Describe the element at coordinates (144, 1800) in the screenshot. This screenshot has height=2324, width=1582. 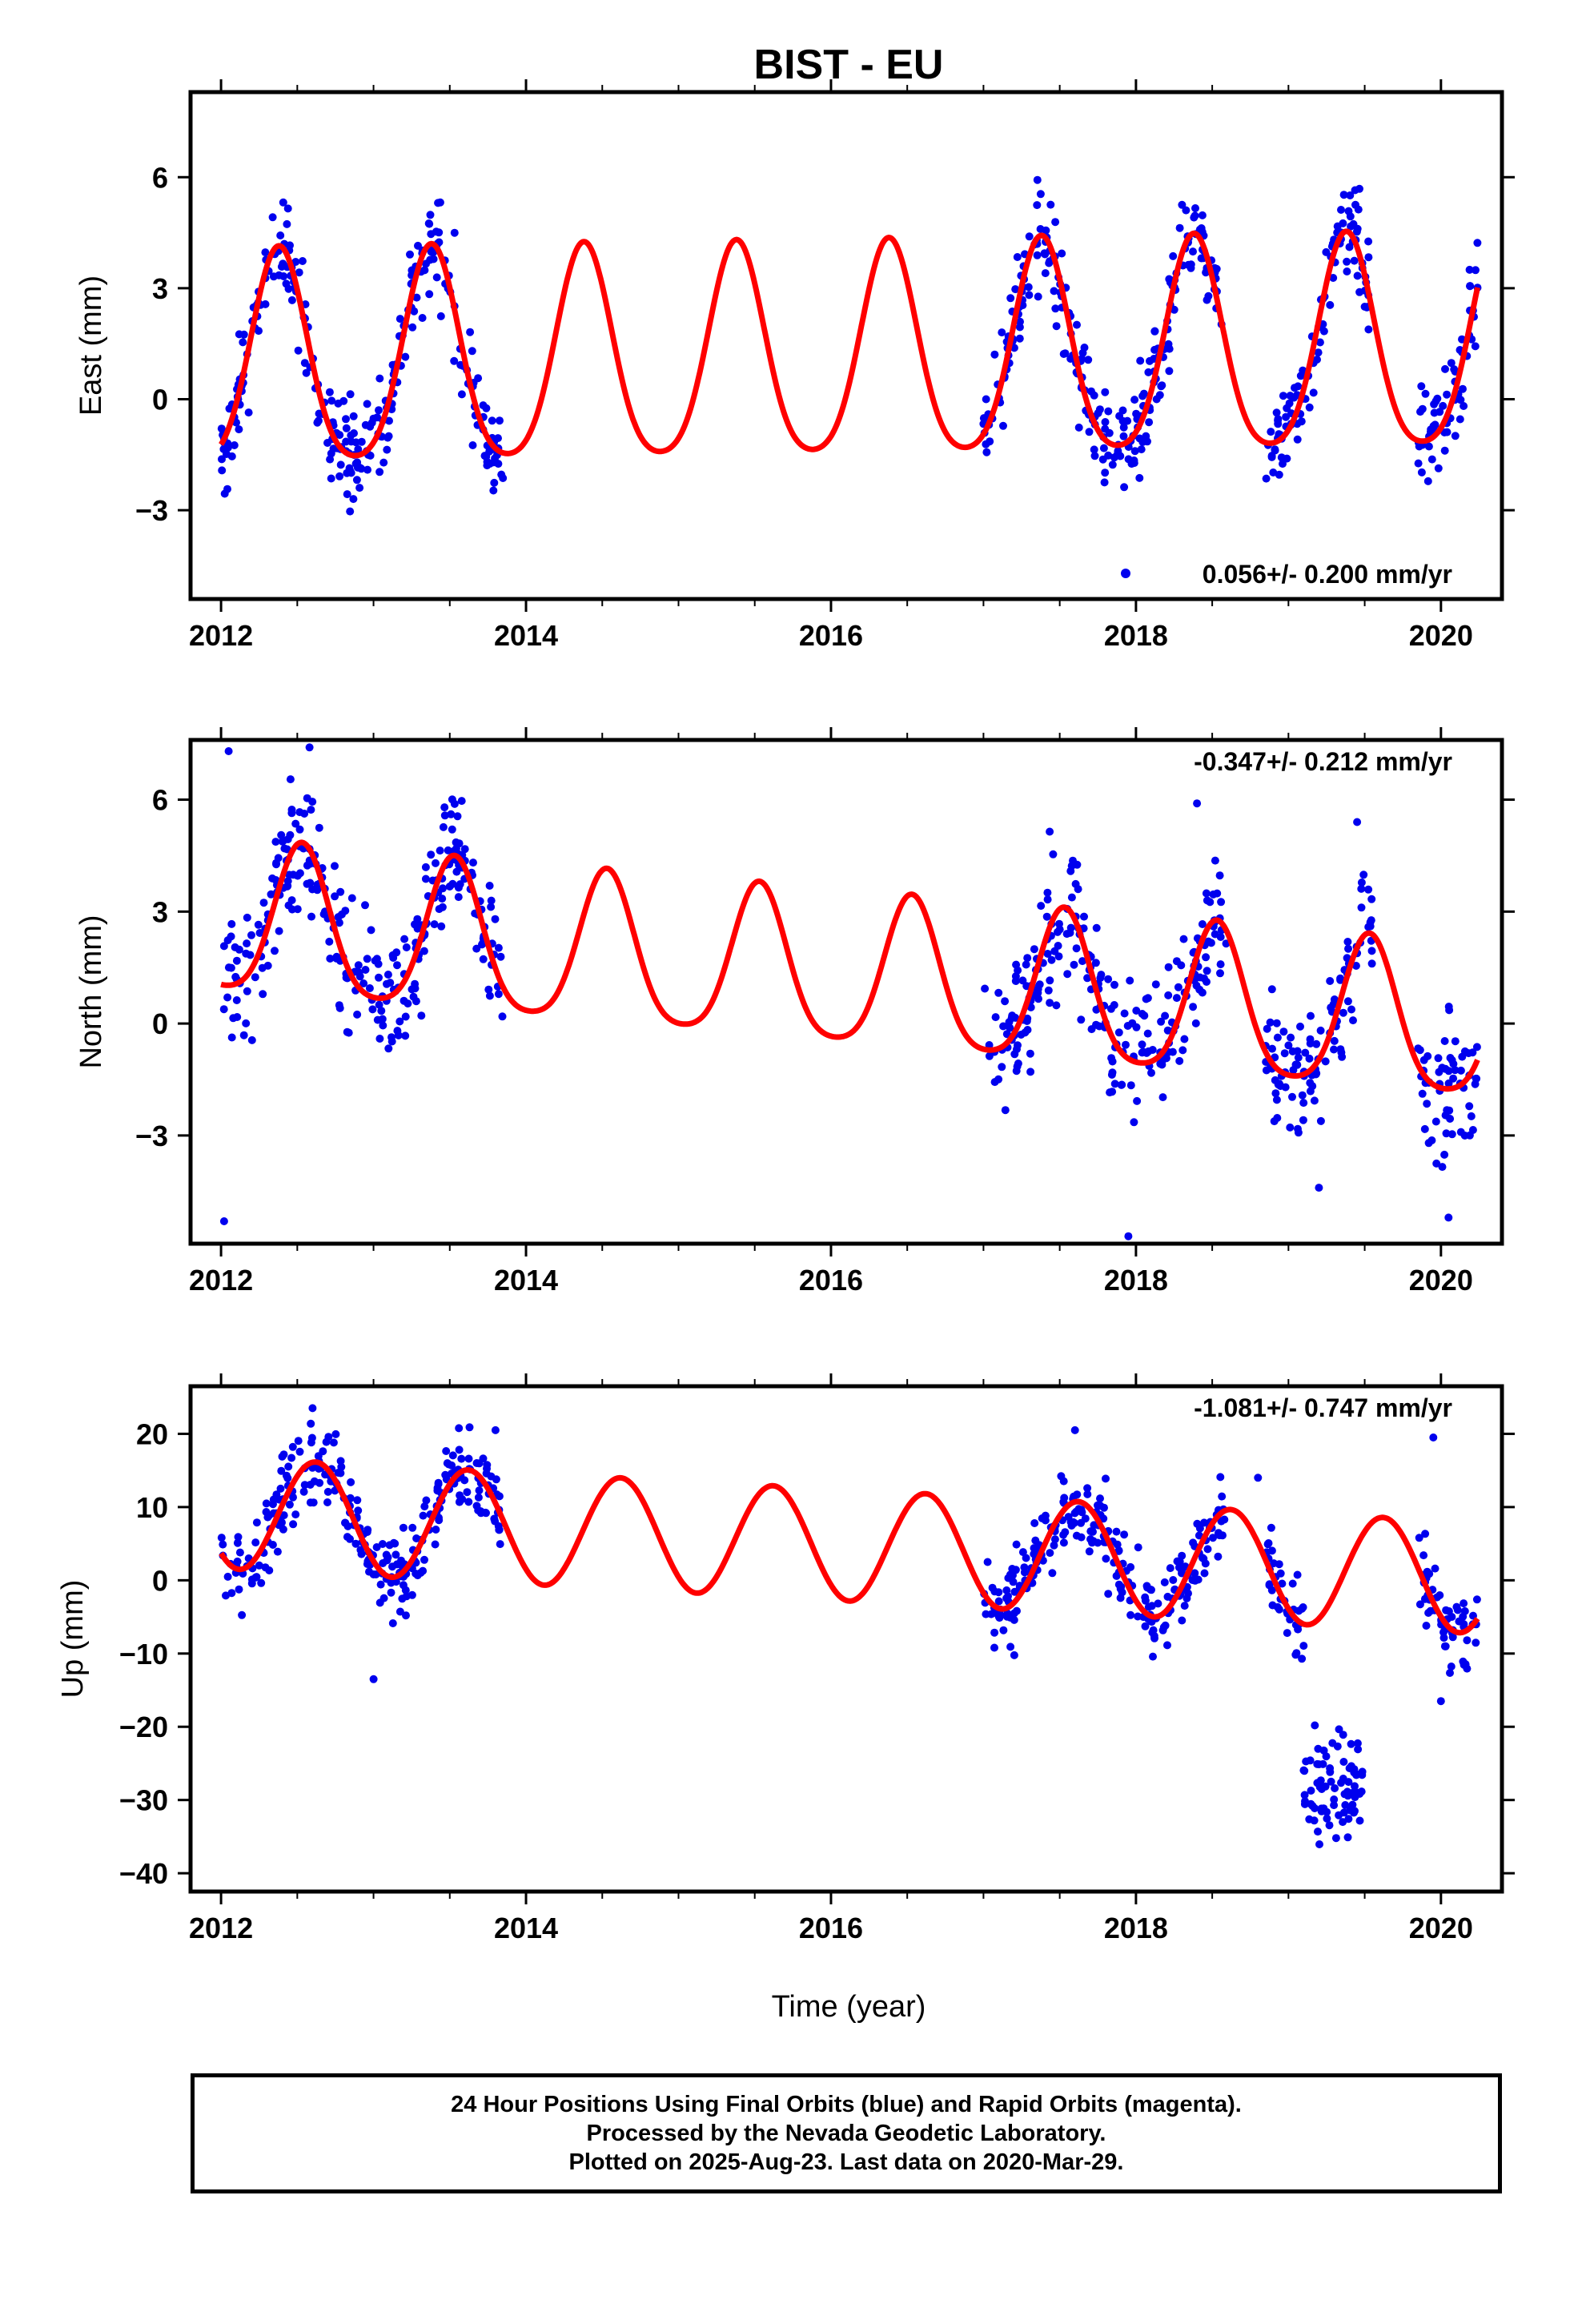
I see `y-tick-label: −30` at that location.